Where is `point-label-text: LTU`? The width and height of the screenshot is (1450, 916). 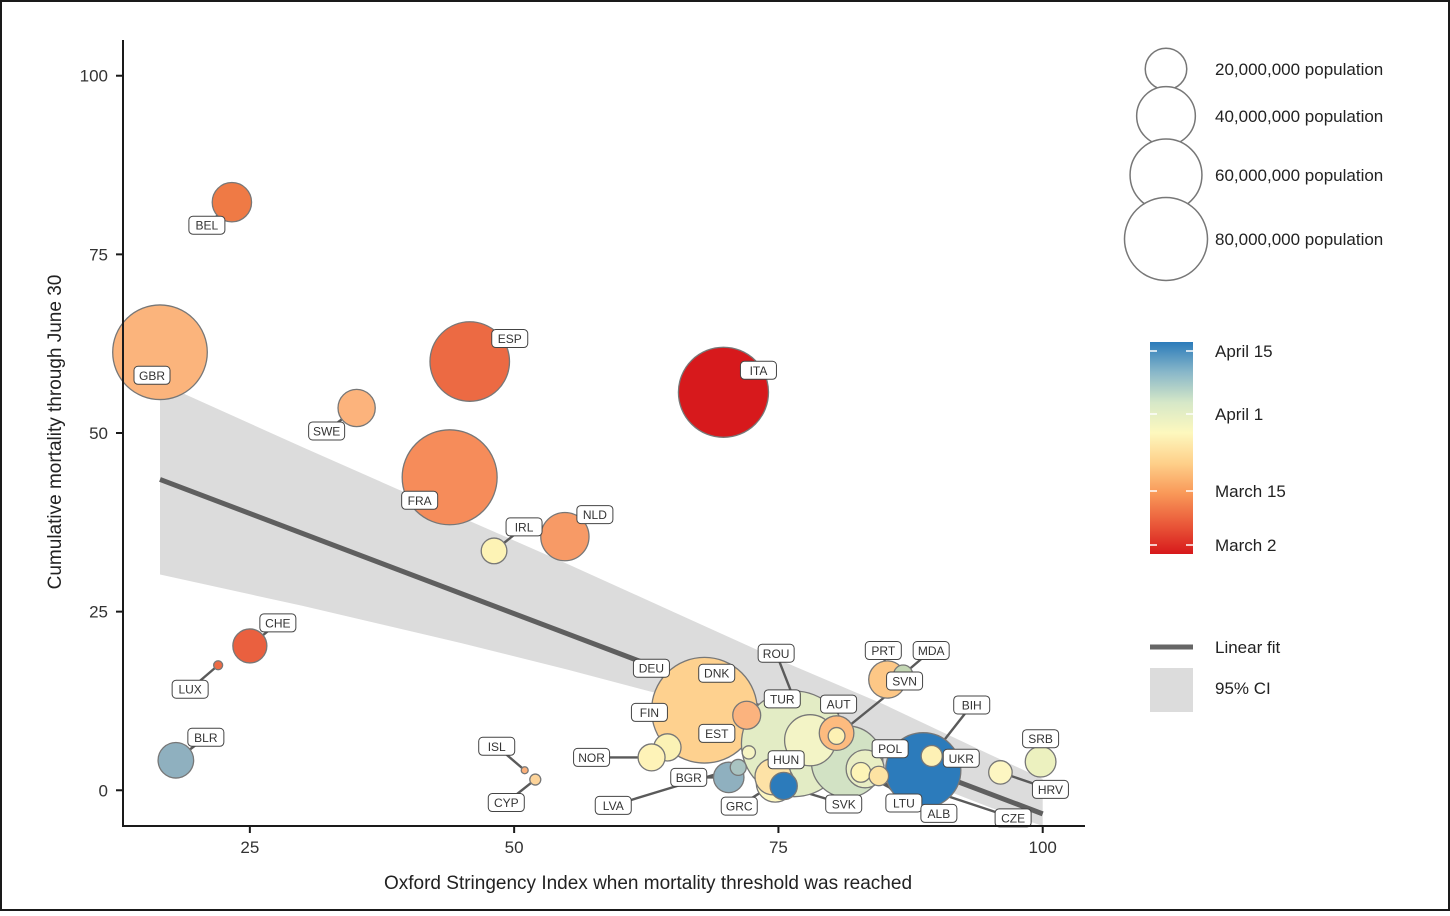 point-label-text: LTU is located at coordinates (904, 803).